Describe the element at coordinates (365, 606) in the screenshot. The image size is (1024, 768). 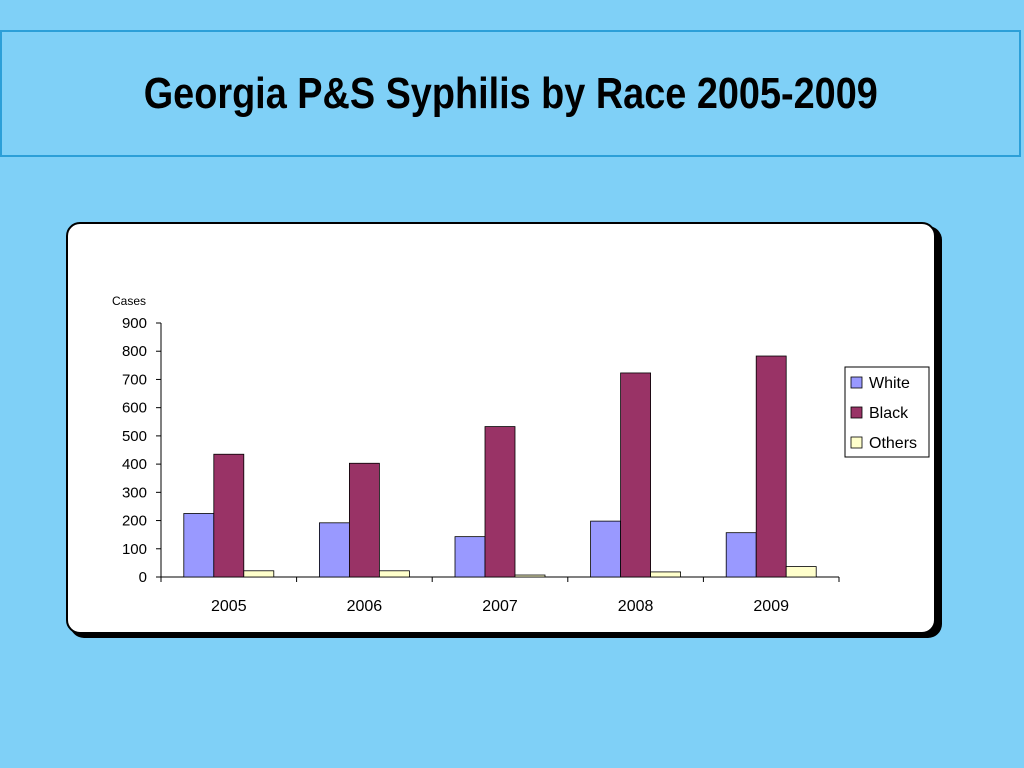
I see `x-tick-label: 2006` at that location.